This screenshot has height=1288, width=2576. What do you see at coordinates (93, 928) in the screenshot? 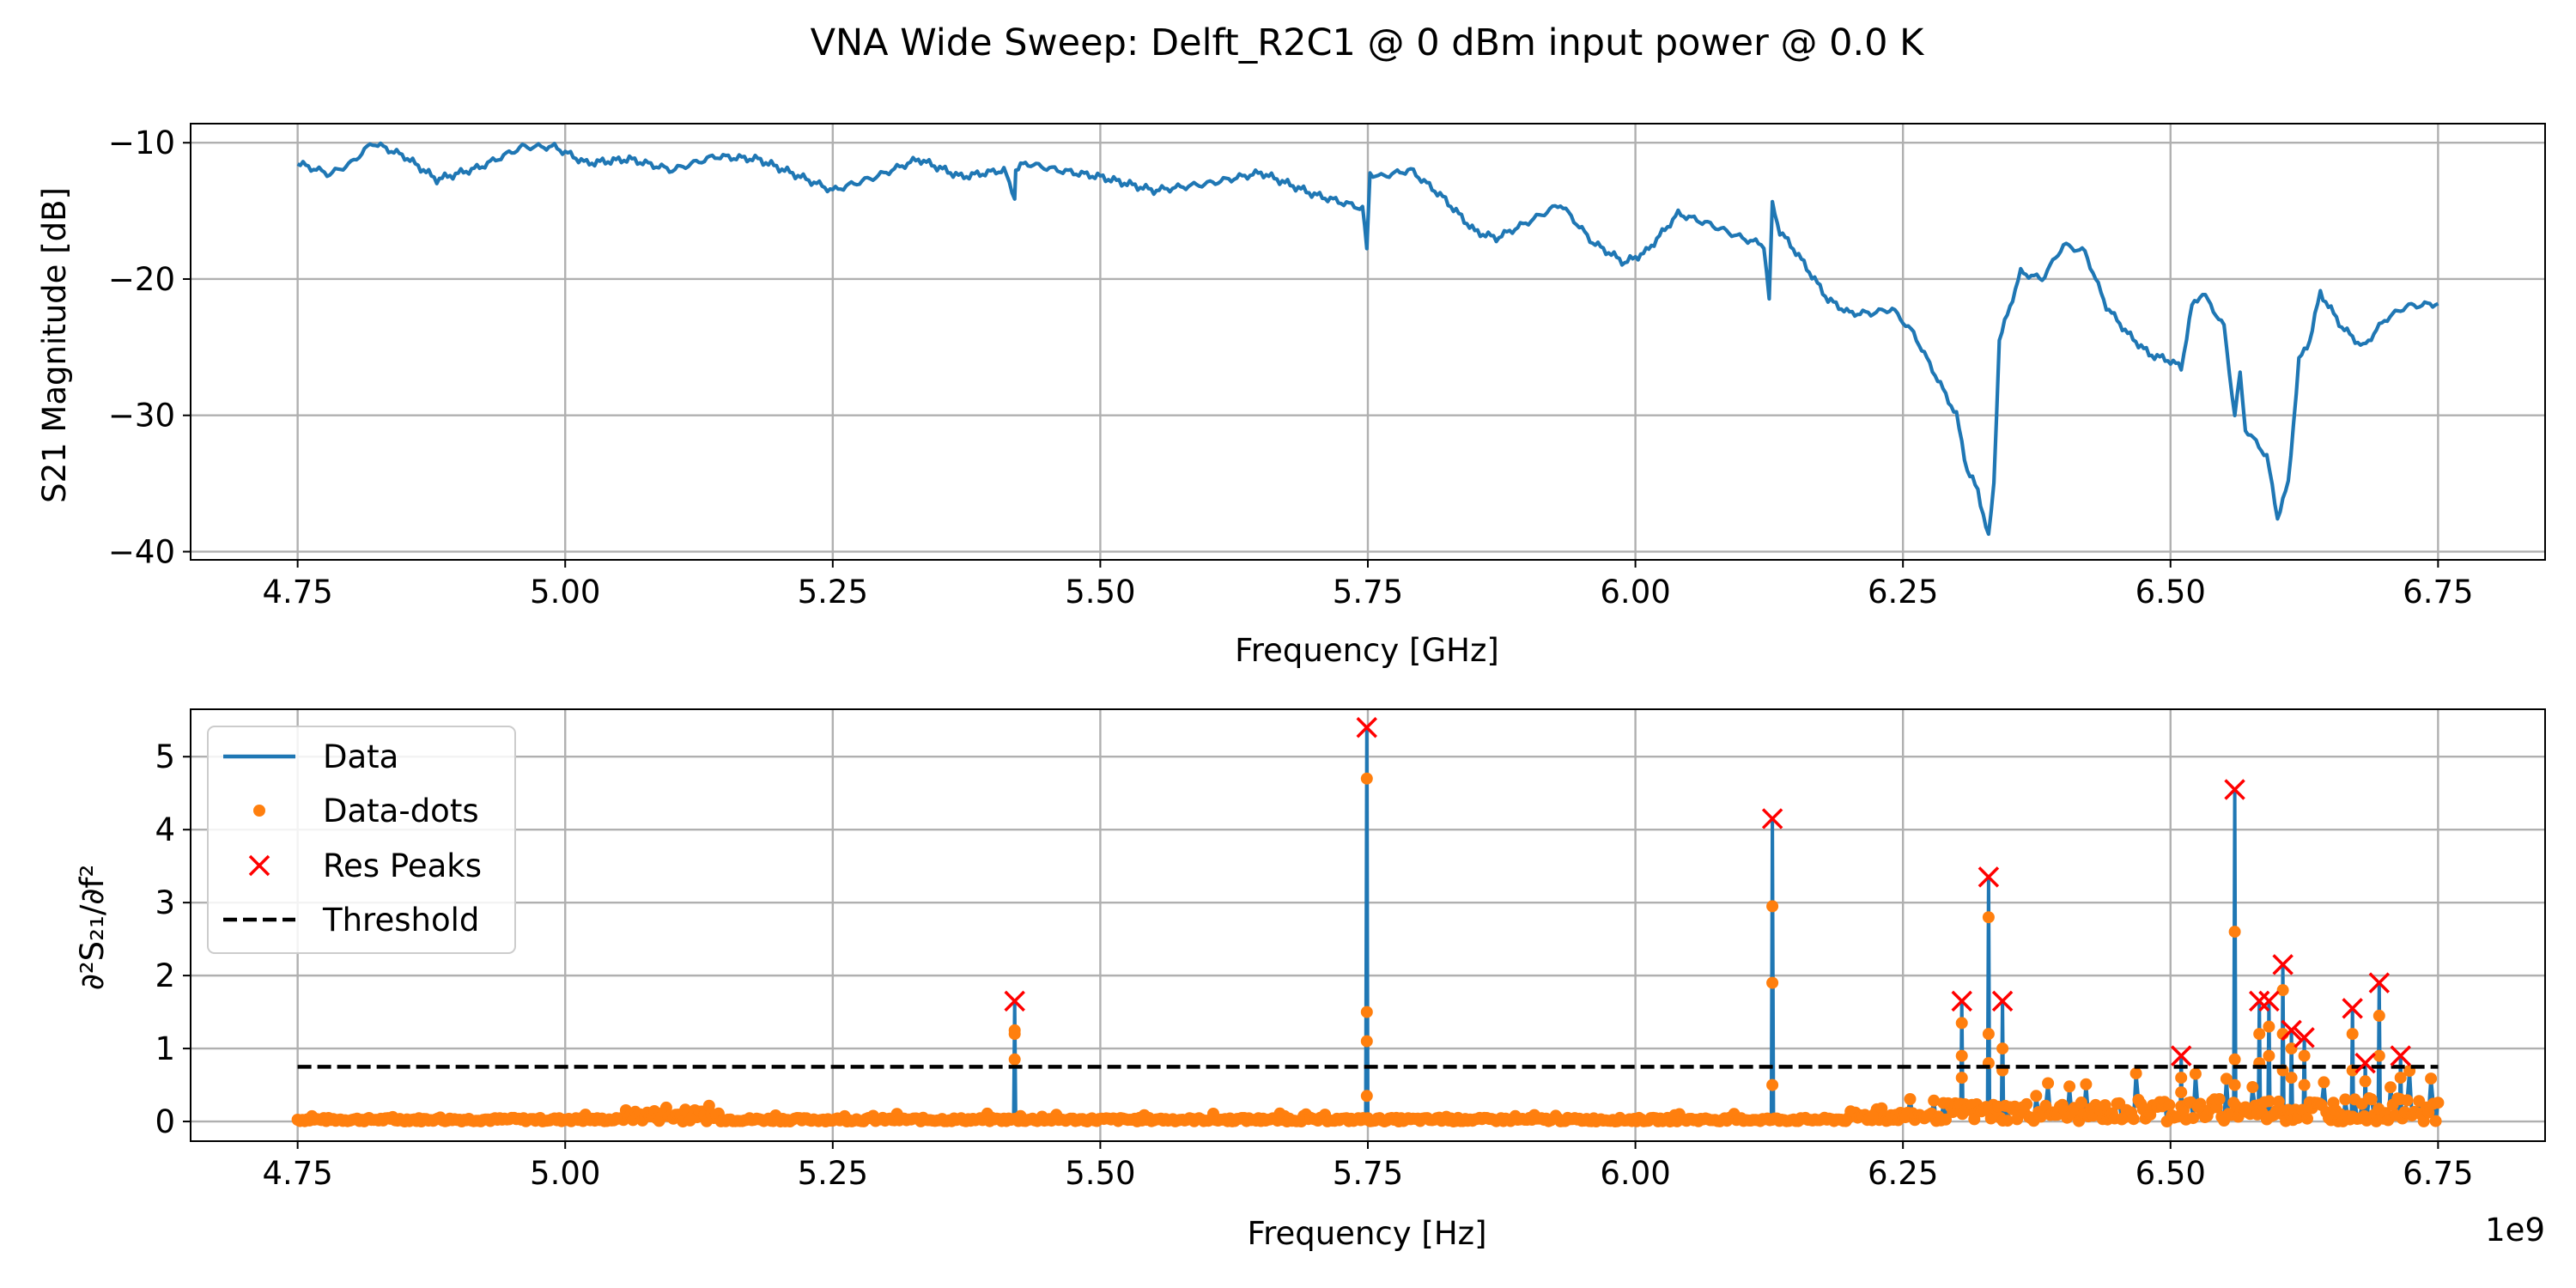
I see `bottom-ylabel: ∂²S₂₁/∂f²` at bounding box center [93, 928].